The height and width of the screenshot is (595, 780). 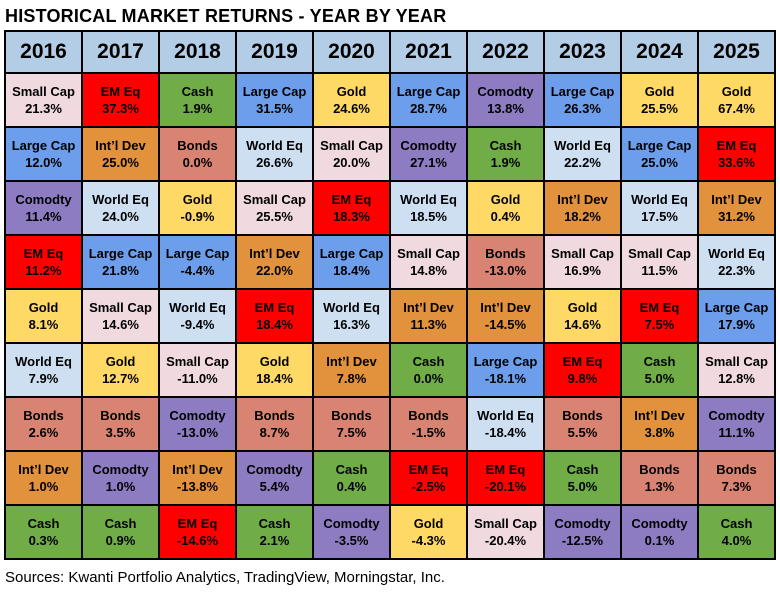 What do you see at coordinates (505, 378) in the screenshot?
I see `return-value: -18.1%` at bounding box center [505, 378].